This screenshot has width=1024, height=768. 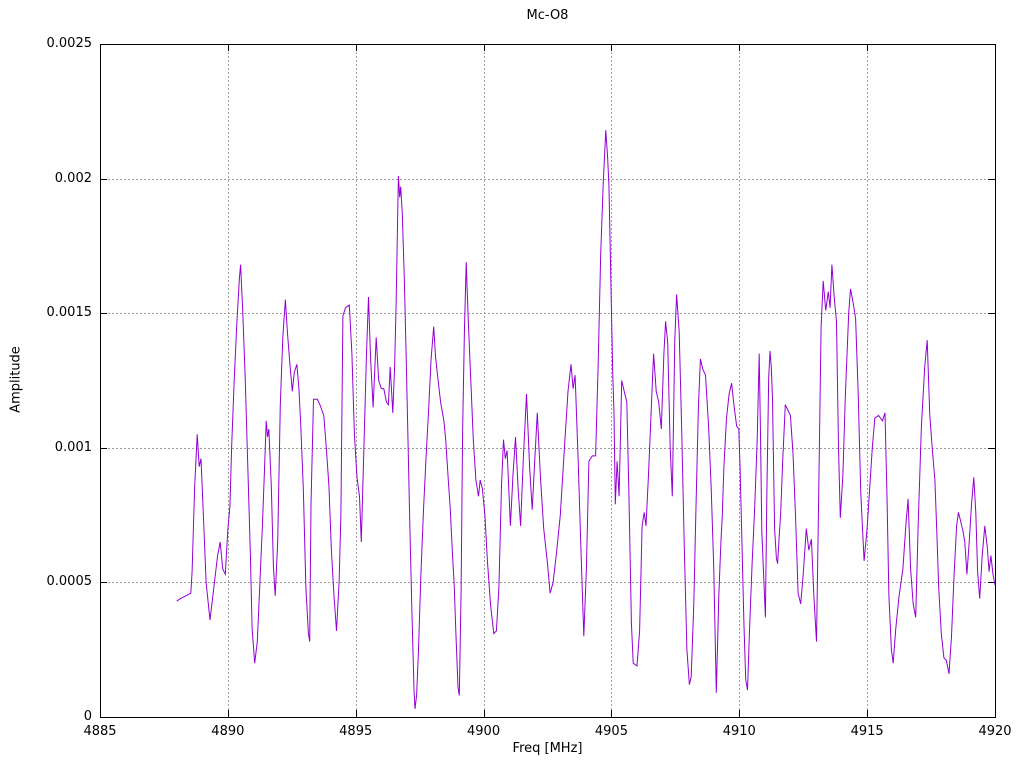 I want to click on x-tick-label: 4885, so click(x=100, y=731).